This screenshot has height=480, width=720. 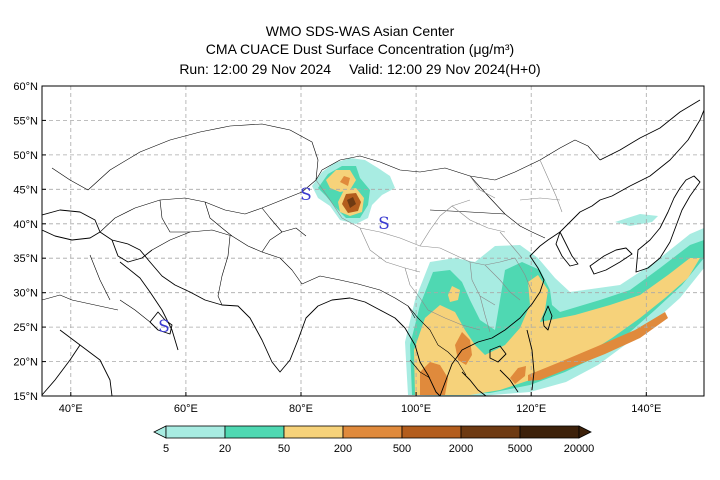 What do you see at coordinates (25, 259) in the screenshot?
I see `lat-label: 35°N` at bounding box center [25, 259].